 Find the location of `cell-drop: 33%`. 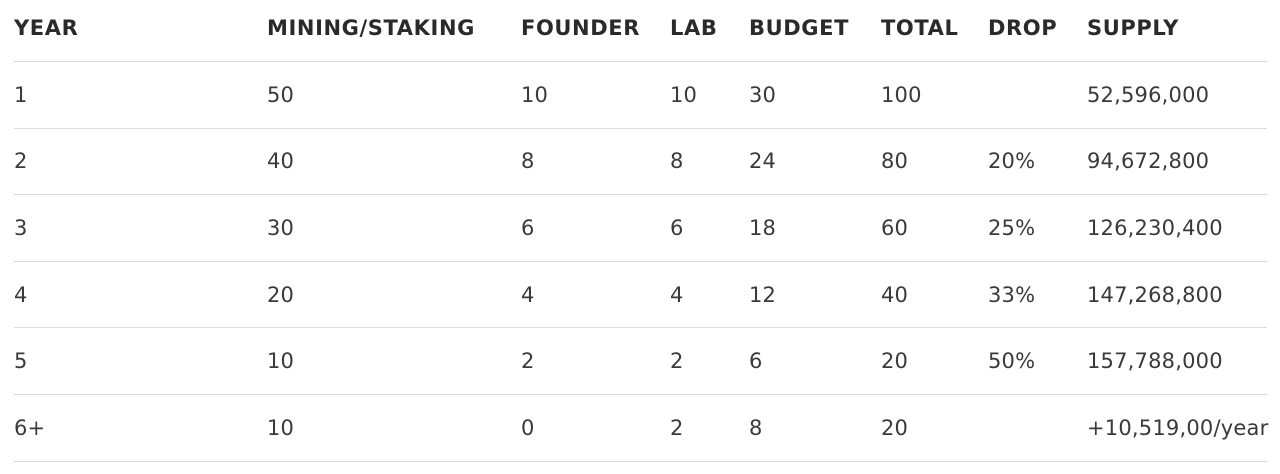

cell-drop: 33% is located at coordinates (1012, 294).